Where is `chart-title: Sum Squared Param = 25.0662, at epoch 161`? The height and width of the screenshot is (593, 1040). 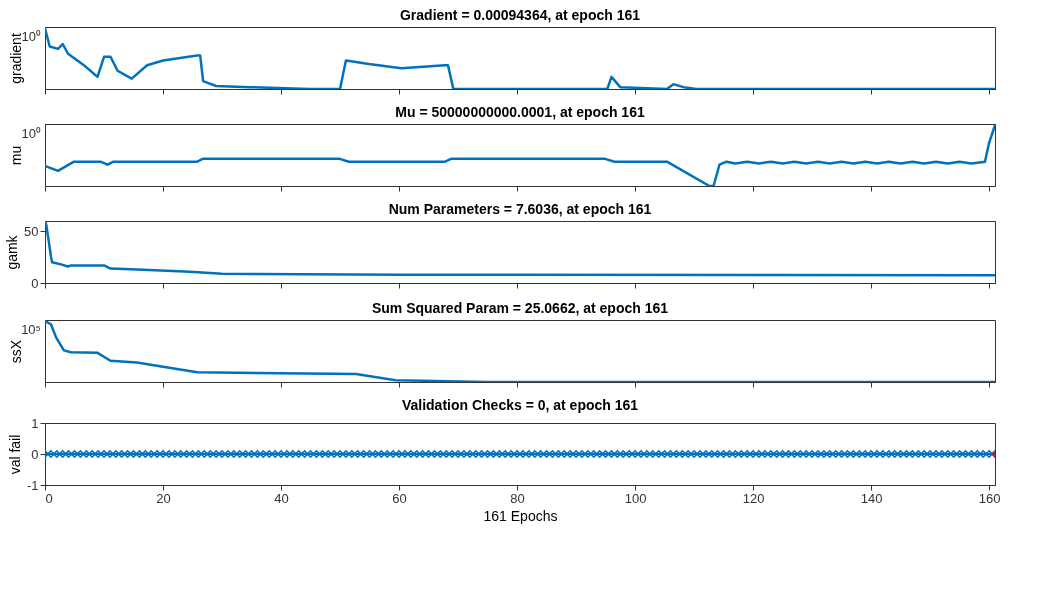
chart-title: Sum Squared Param = 25.0662, at epoch 161 is located at coordinates (520, 308).